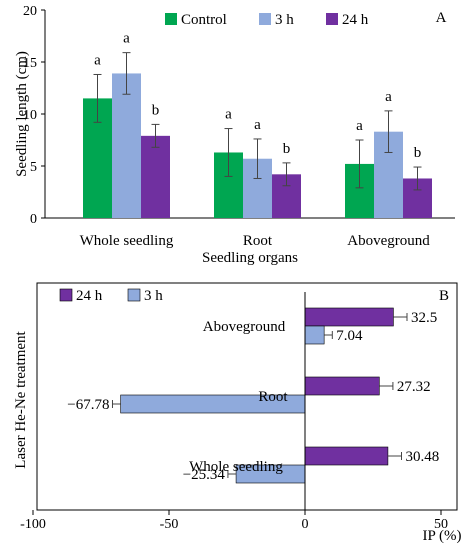  Describe the element at coordinates (66, 295) in the screenshot. I see `panel-b-legend-swatch-24-h` at that location.